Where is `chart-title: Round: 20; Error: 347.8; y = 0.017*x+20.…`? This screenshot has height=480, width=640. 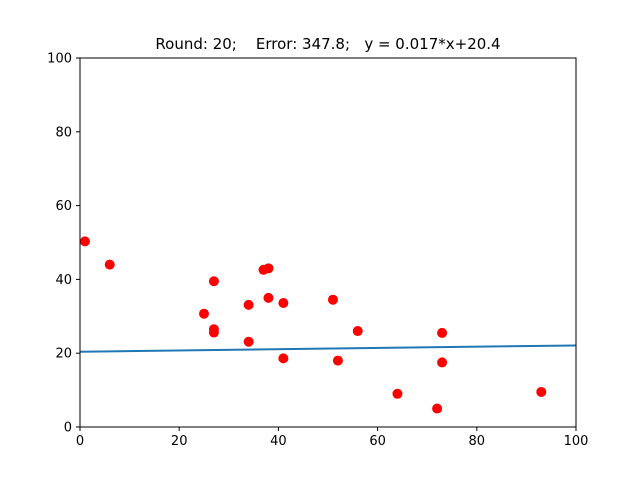 chart-title: Round: 20; Error: 347.8; y = 0.017*x+20.… is located at coordinates (327, 44).